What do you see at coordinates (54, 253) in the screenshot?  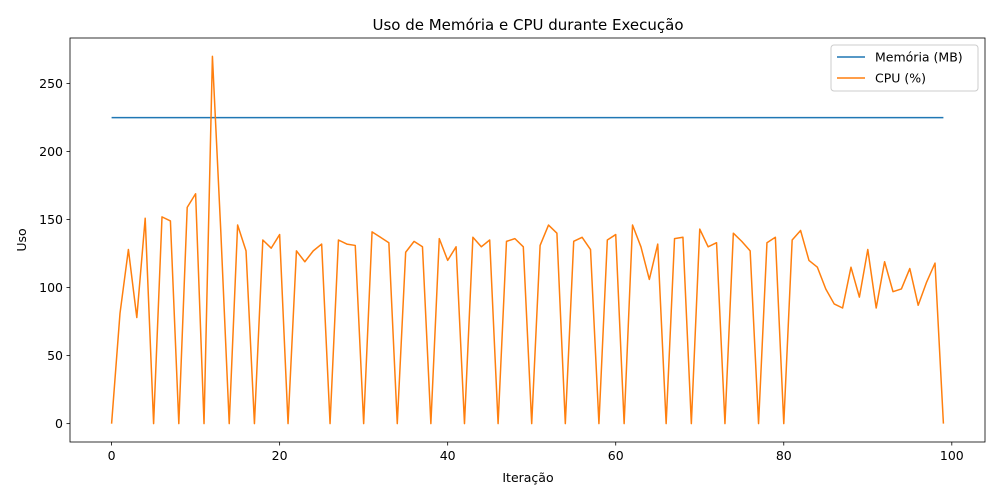 I see `y-axis: 0 50 100 150 200 250` at bounding box center [54, 253].